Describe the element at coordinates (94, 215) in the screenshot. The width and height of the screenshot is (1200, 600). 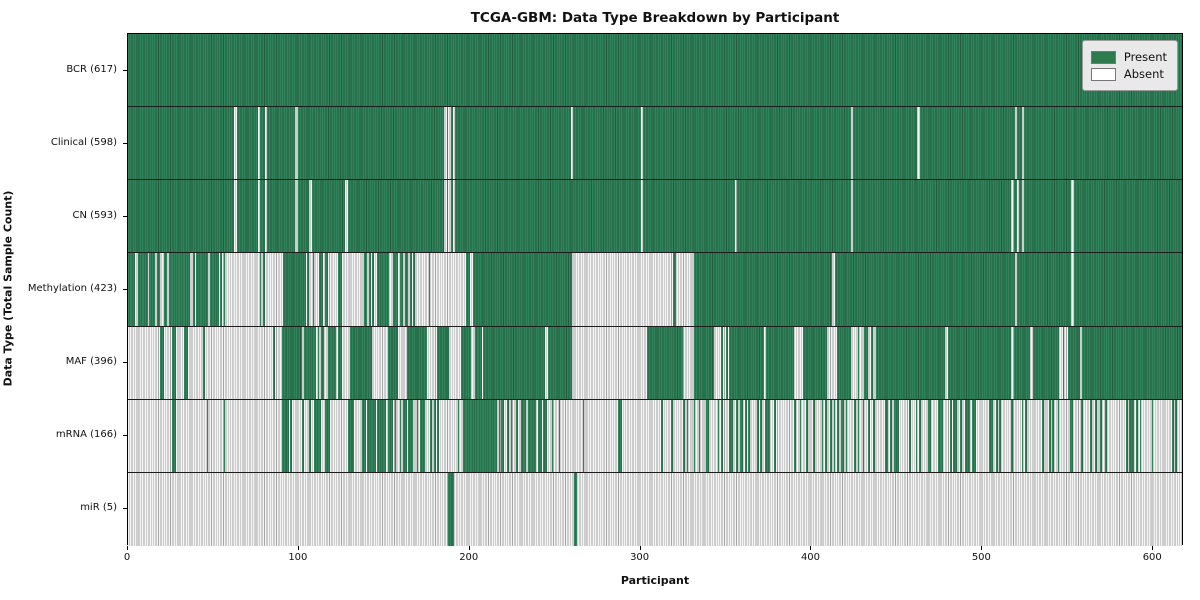
I see `y-tick-label: CN (593)` at that location.